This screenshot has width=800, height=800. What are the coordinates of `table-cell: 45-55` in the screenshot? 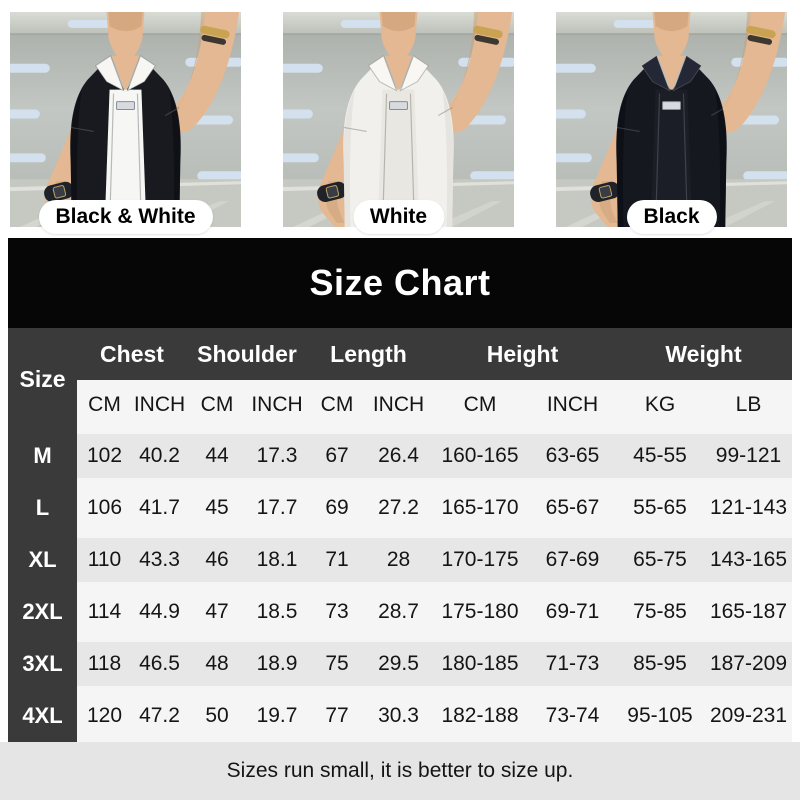 It's located at (660, 456).